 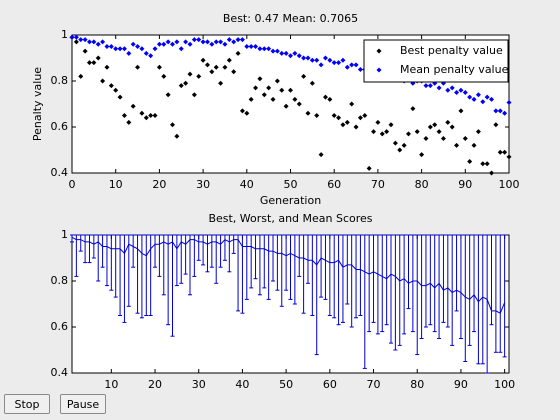 What do you see at coordinates (334, 184) in the screenshot?
I see `x-tick-label: 60` at bounding box center [334, 184].